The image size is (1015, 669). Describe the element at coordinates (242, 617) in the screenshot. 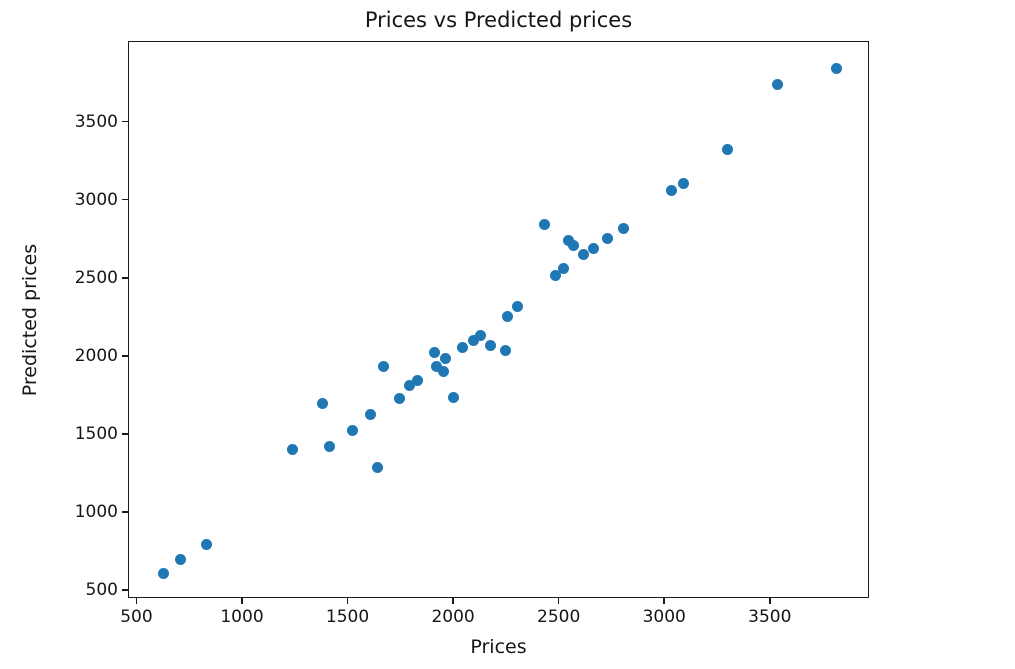

I see `x-tick-label: 1000` at that location.